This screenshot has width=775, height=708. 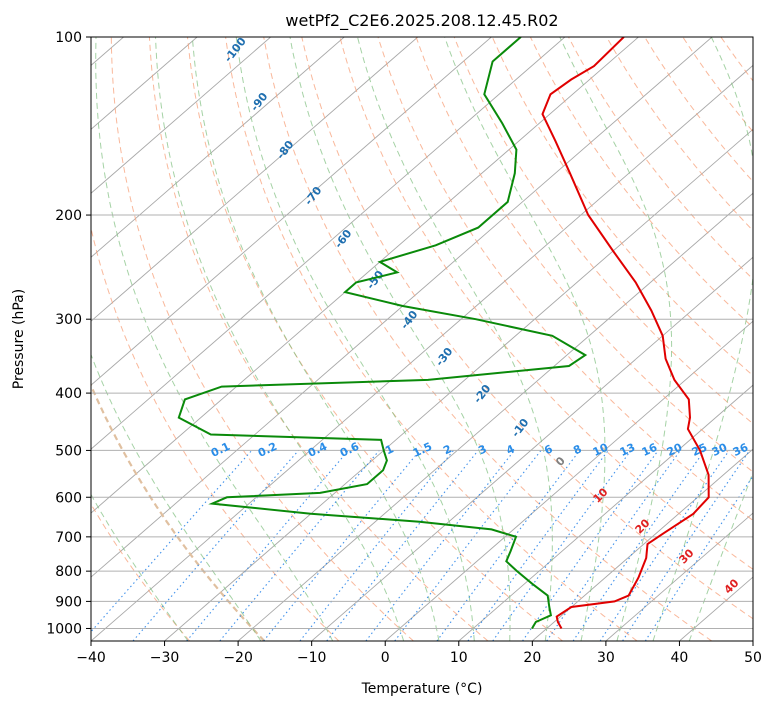 I want to click on mixing-ratio-label: 13, so click(x=627, y=450).